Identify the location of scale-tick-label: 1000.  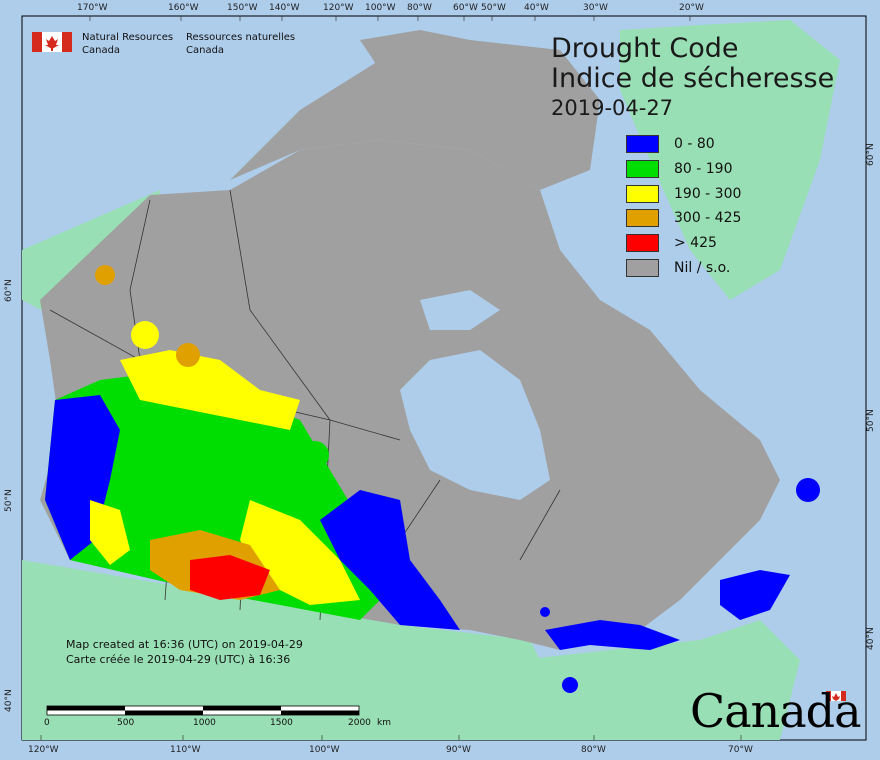
(204, 723).